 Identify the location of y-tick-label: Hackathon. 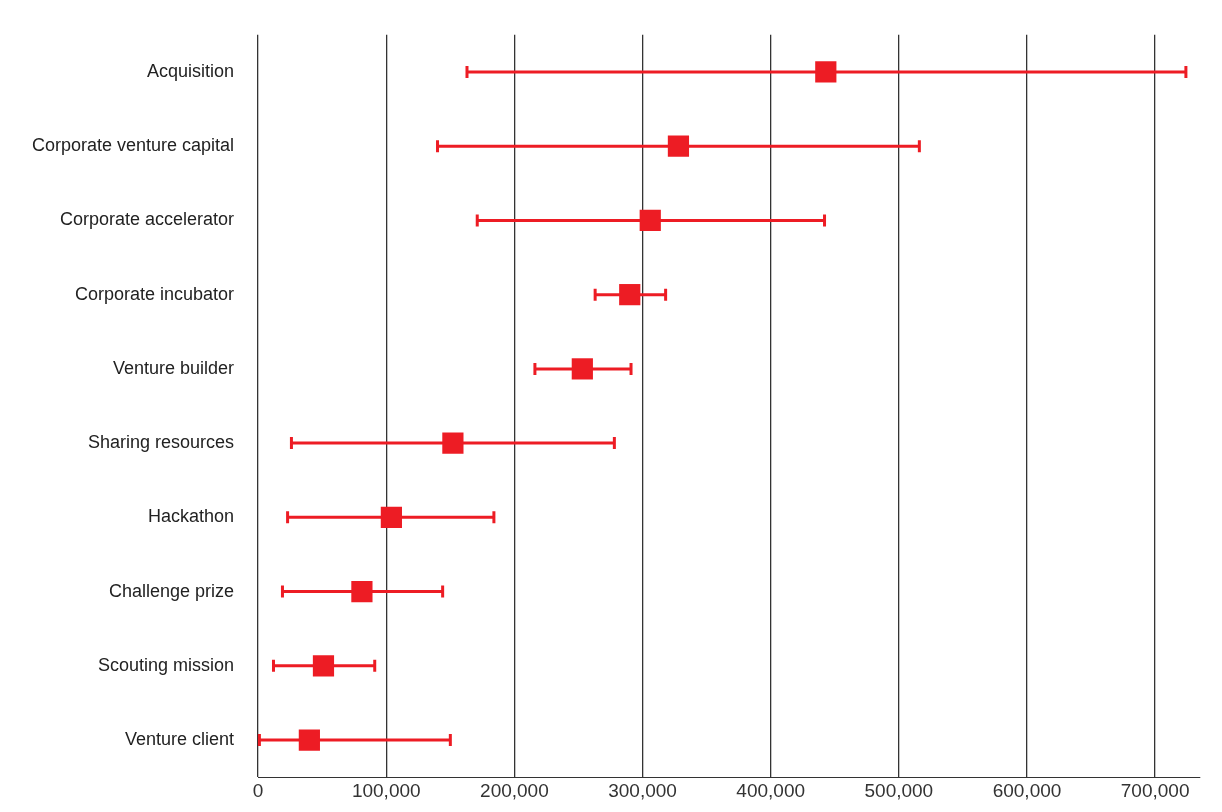
(191, 516).